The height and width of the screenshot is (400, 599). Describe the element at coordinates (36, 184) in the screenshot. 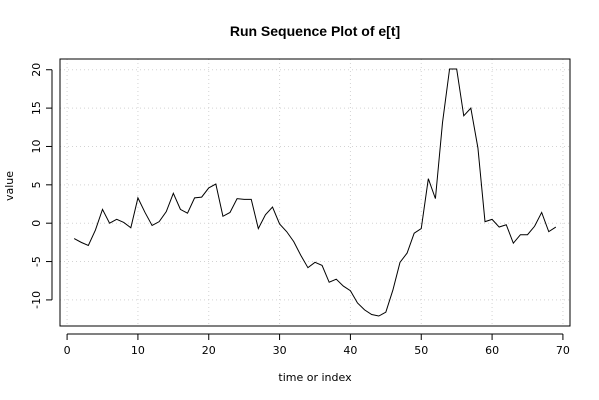

I see `y-tick-label: 5` at that location.